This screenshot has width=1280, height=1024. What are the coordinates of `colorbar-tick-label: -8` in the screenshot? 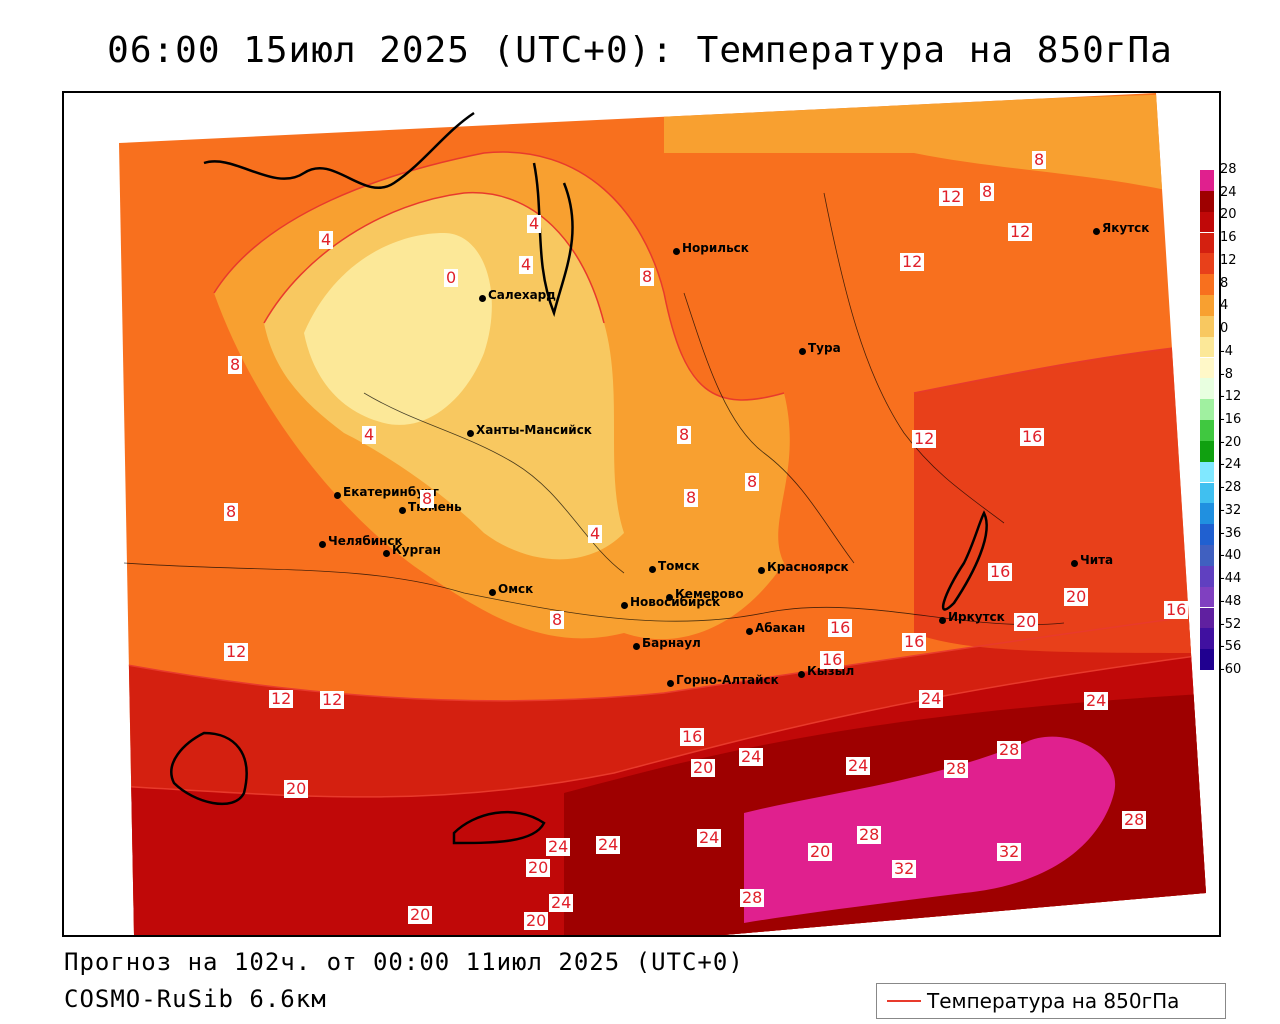 It's located at (1226, 374).